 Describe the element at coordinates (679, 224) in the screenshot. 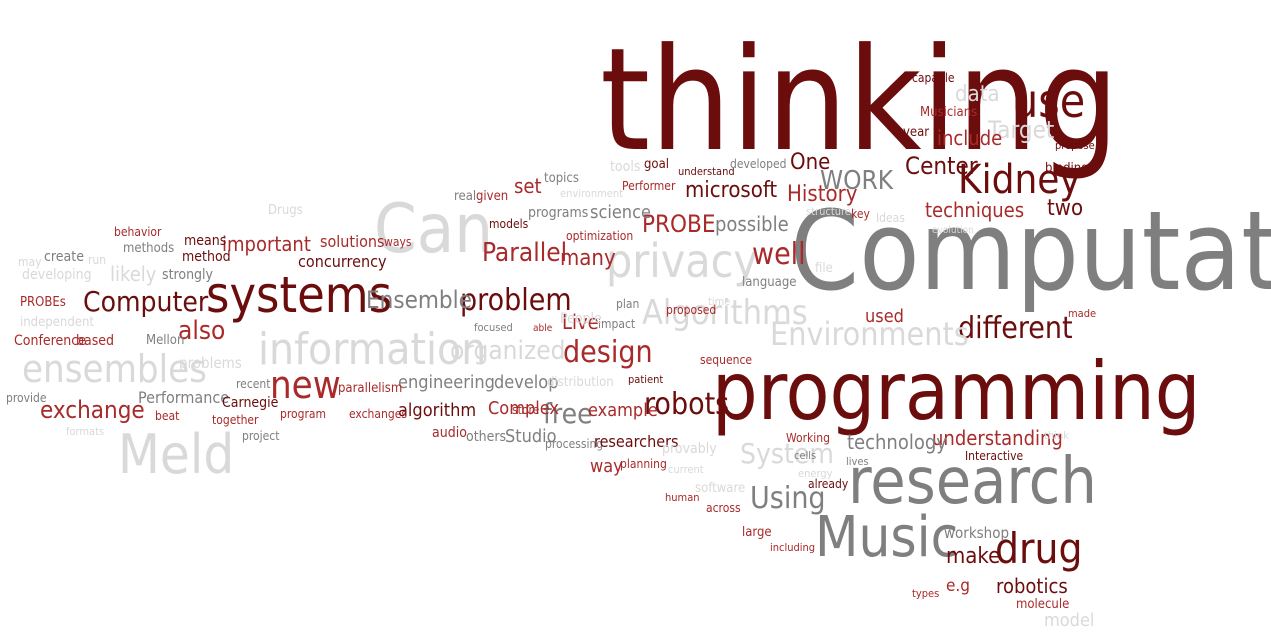

I see `word-probe: PROBE` at that location.